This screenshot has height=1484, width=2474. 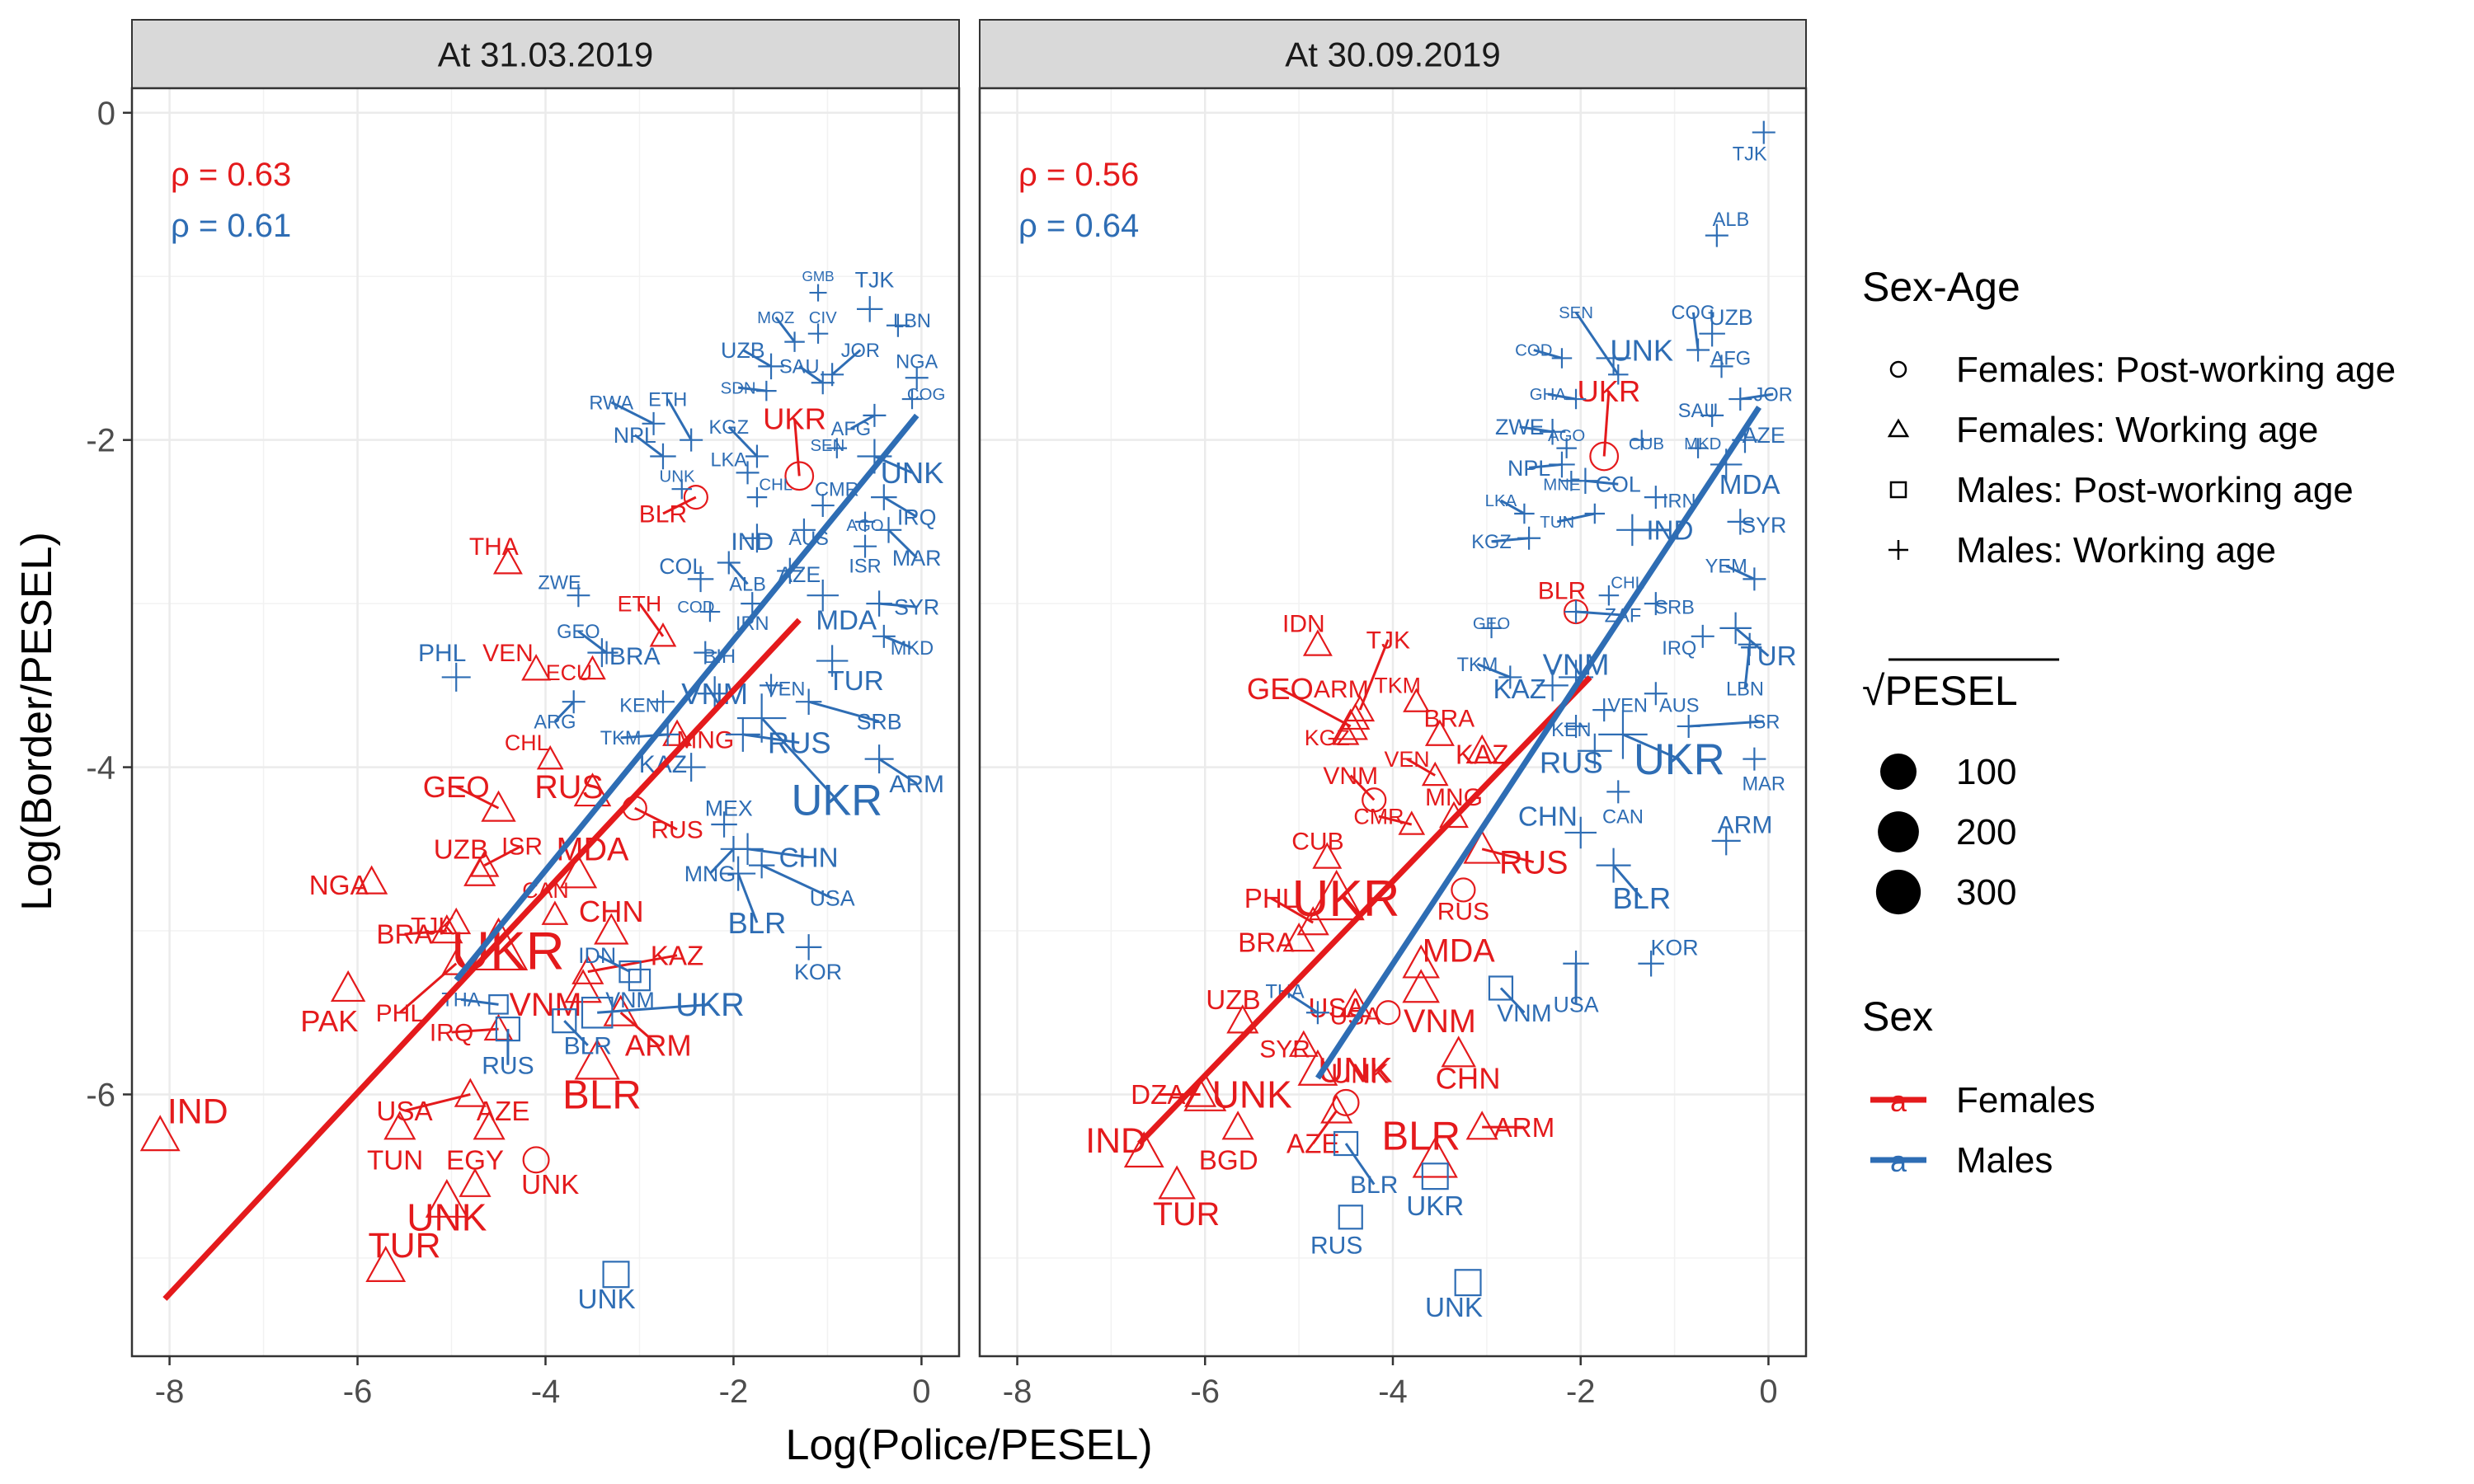 What do you see at coordinates (1679, 705) in the screenshot?
I see `point-label: AUS` at bounding box center [1679, 705].